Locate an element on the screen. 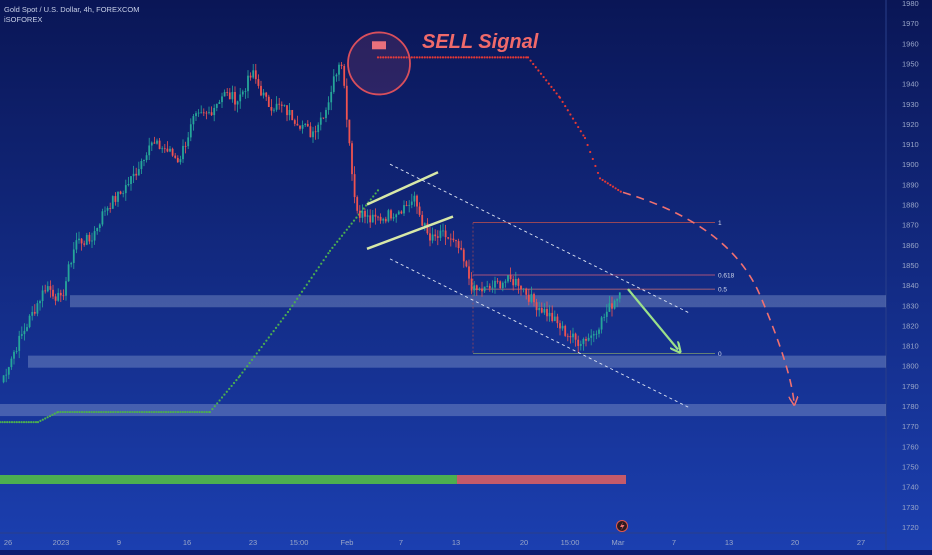  projection-path is located at coordinates (708, 296).